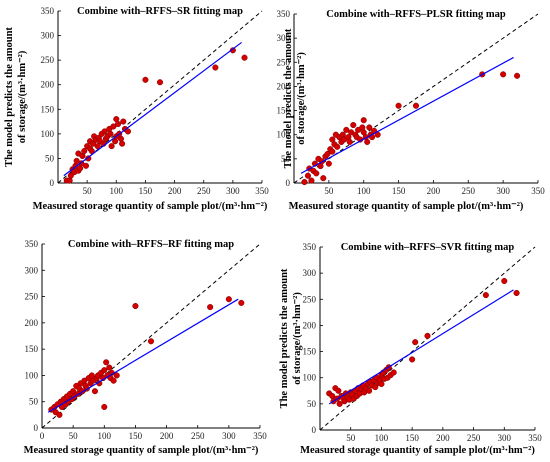  What do you see at coordinates (22, 96) in the screenshot?
I see `y-axis-label: of storage/(m³·hm⁻²)` at bounding box center [22, 96].